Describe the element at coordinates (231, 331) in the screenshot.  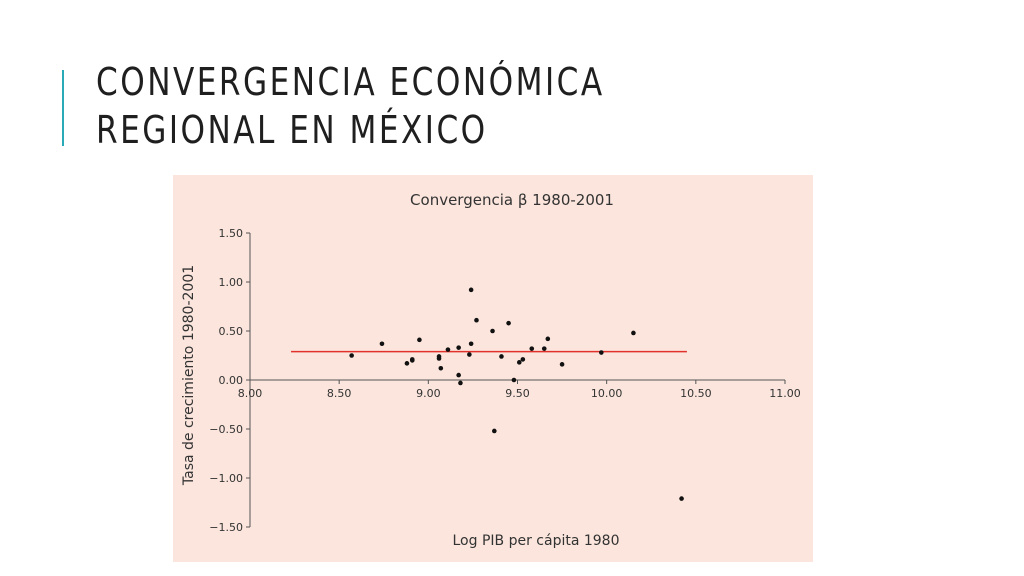
I see `y-tick-label: 0.50` at that location.